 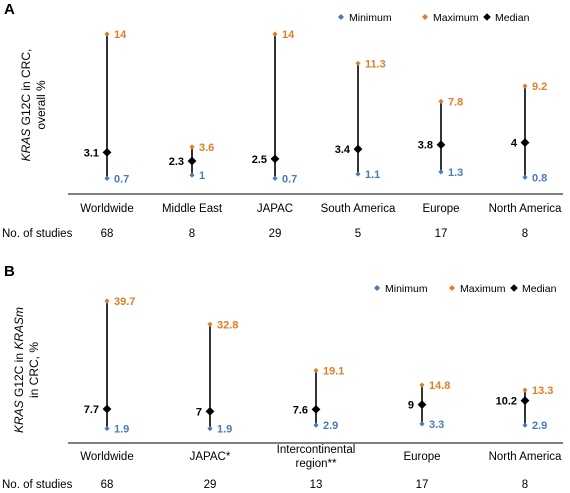 What do you see at coordinates (202, 176) in the screenshot?
I see `minimum-label: 1` at bounding box center [202, 176].